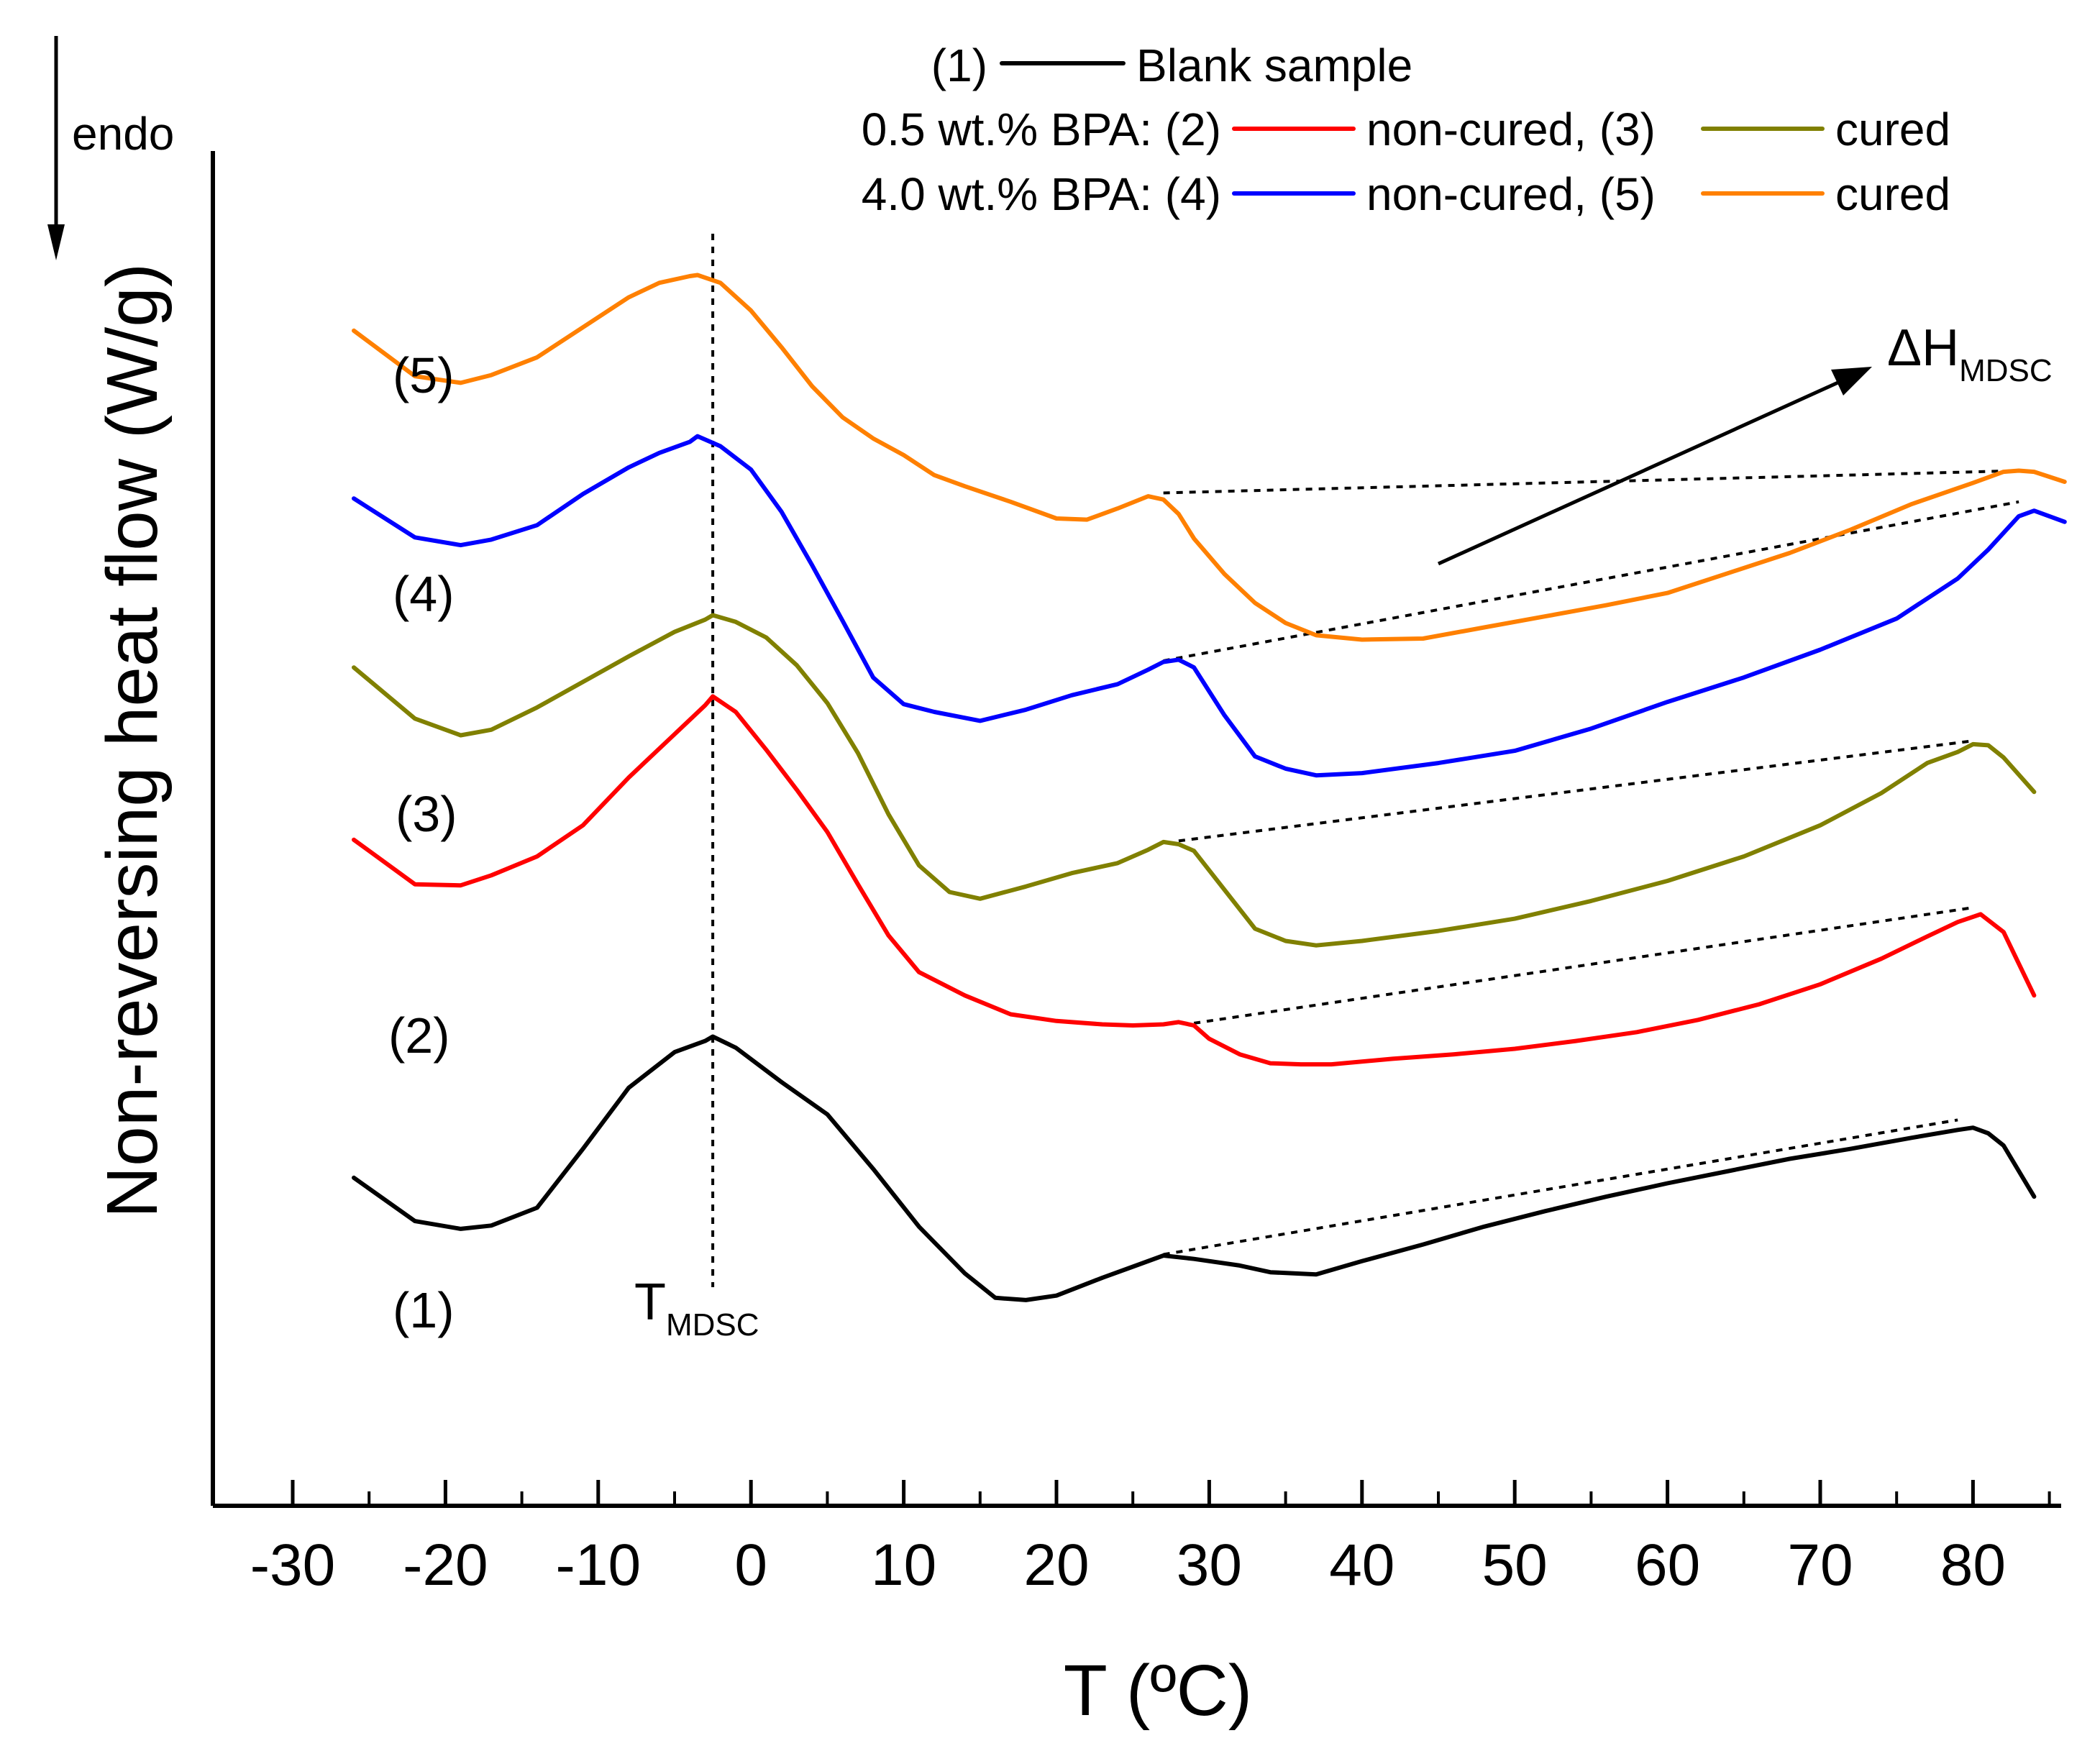 Image resolution: width=2100 pixels, height=1751 pixels. I want to click on x-tick-label: 30, so click(1209, 1565).